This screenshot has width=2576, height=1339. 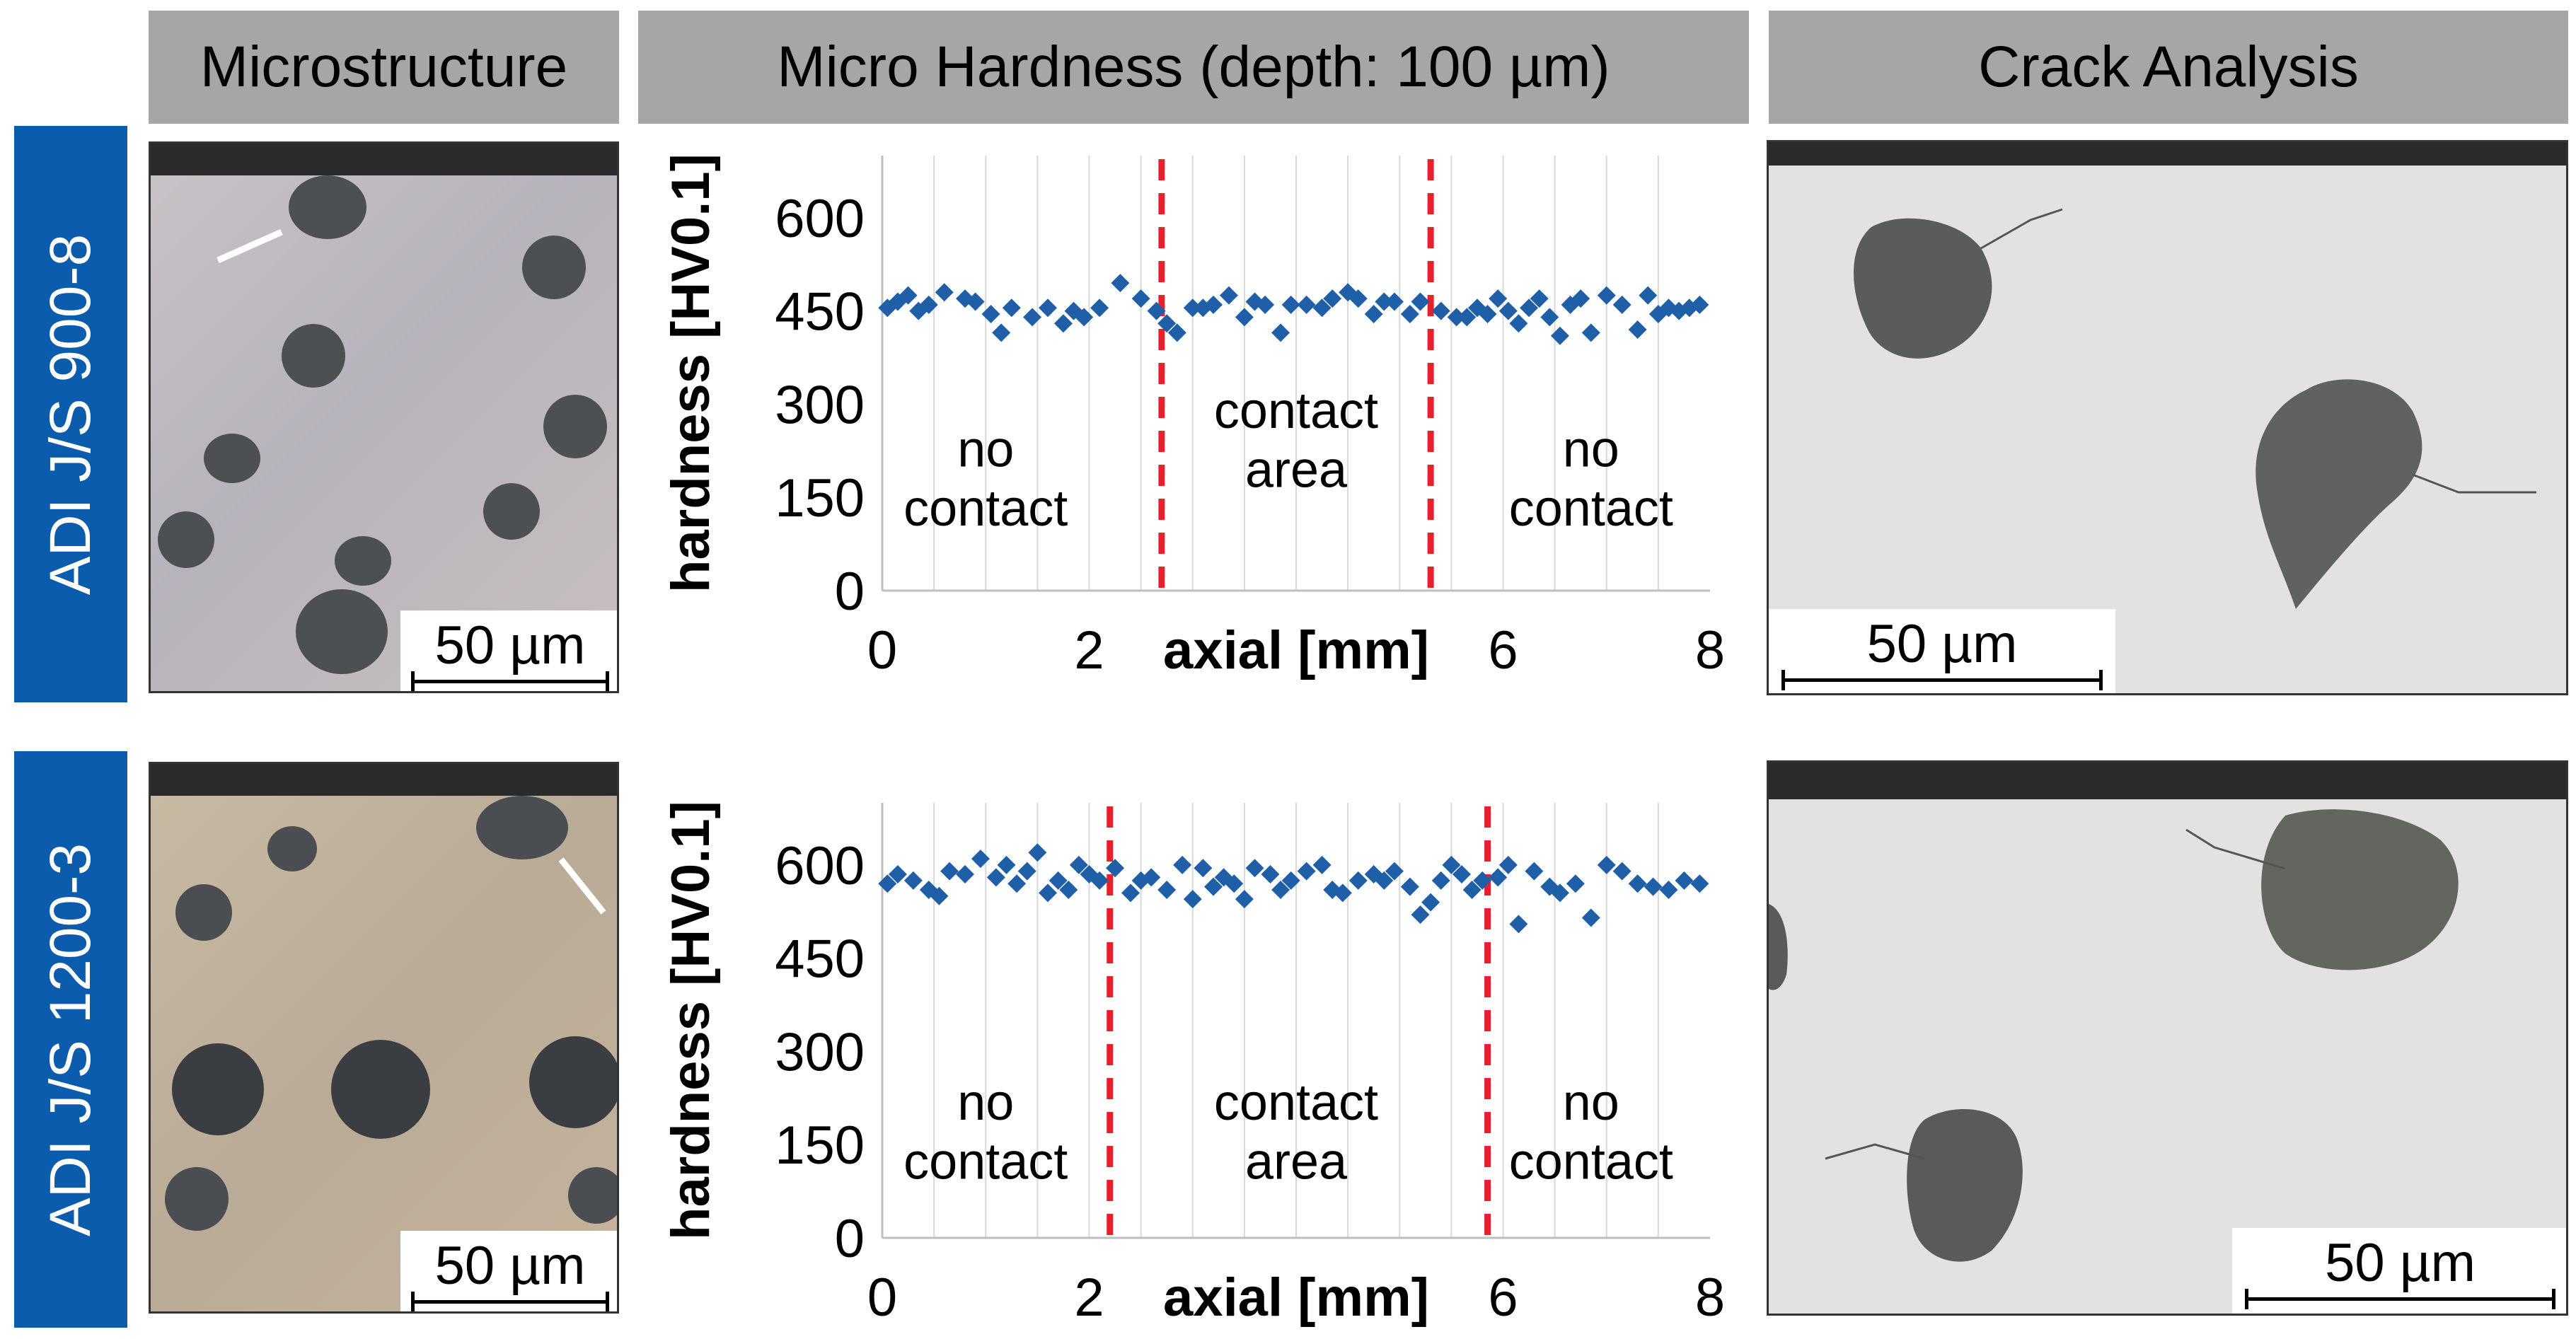 What do you see at coordinates (691, 1020) in the screenshot?
I see `y-axis-label: hardness [HV0.1]` at bounding box center [691, 1020].